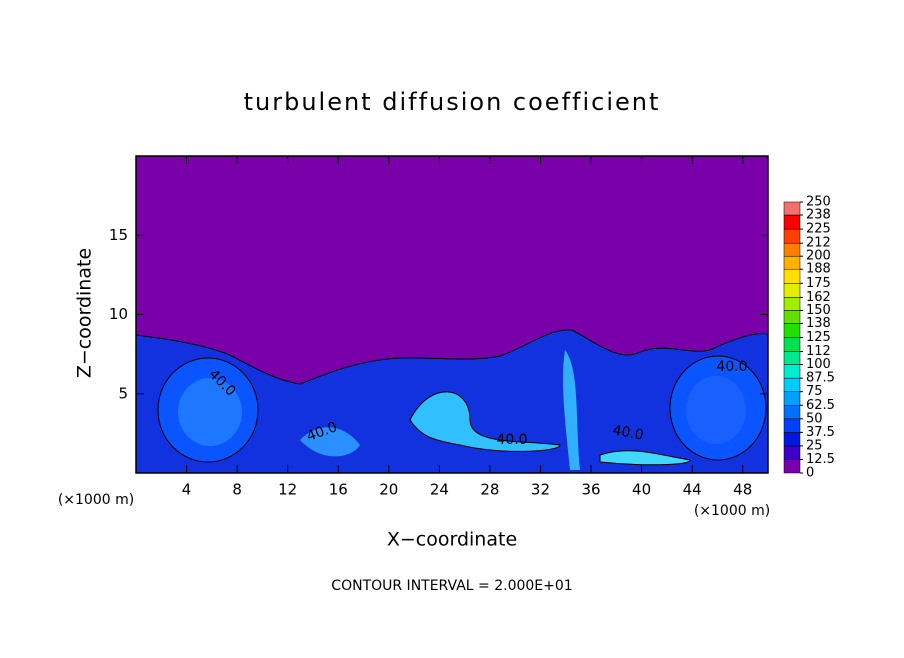  What do you see at coordinates (818, 215) in the screenshot?
I see `colorbar-label: 238` at bounding box center [818, 215].